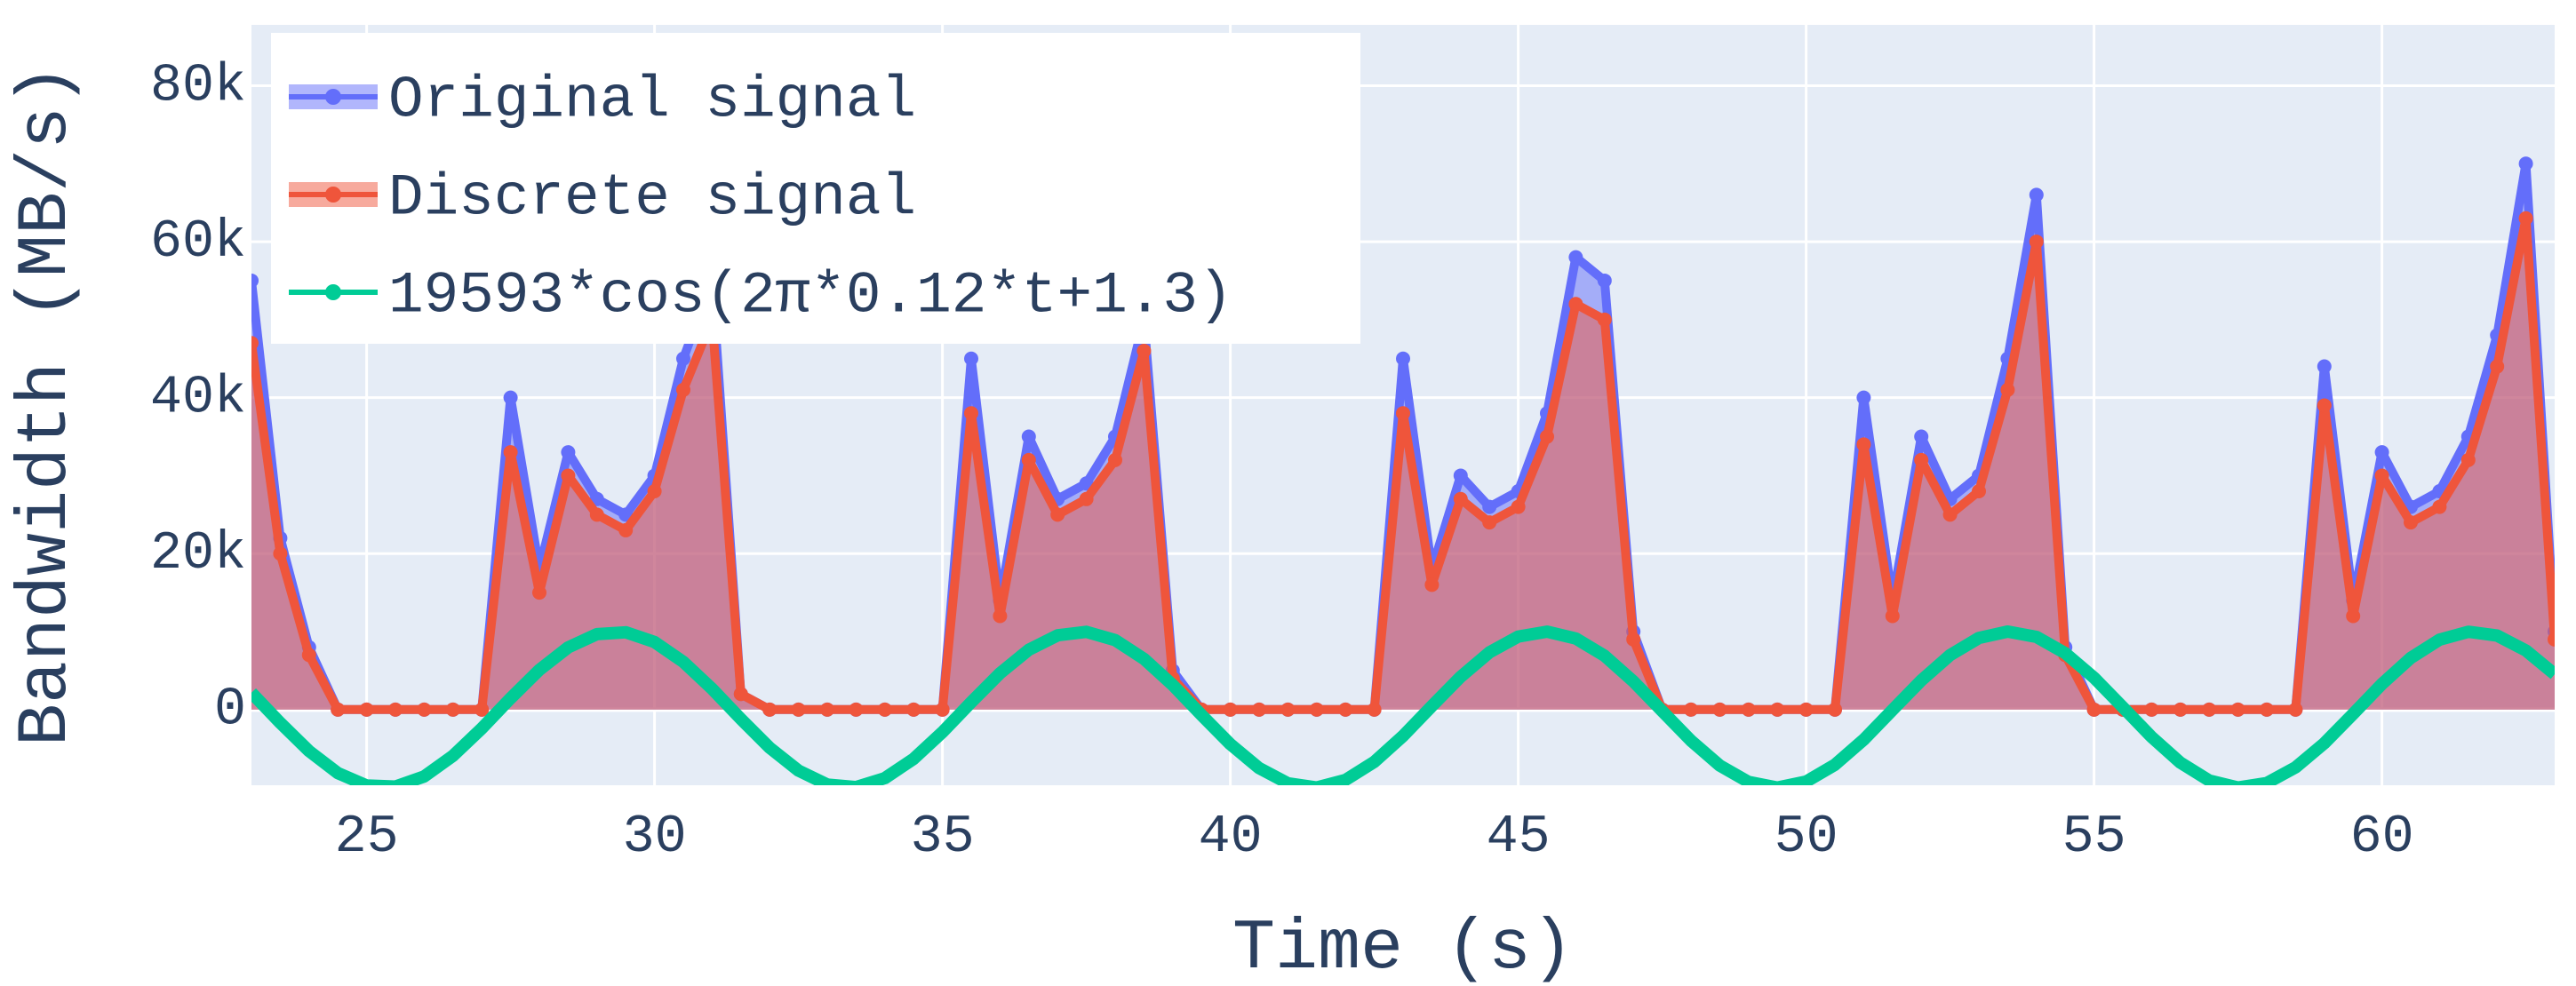 The image size is (2576, 986). Describe the element at coordinates (655, 838) in the screenshot. I see `x-tick-label: 30` at that location.